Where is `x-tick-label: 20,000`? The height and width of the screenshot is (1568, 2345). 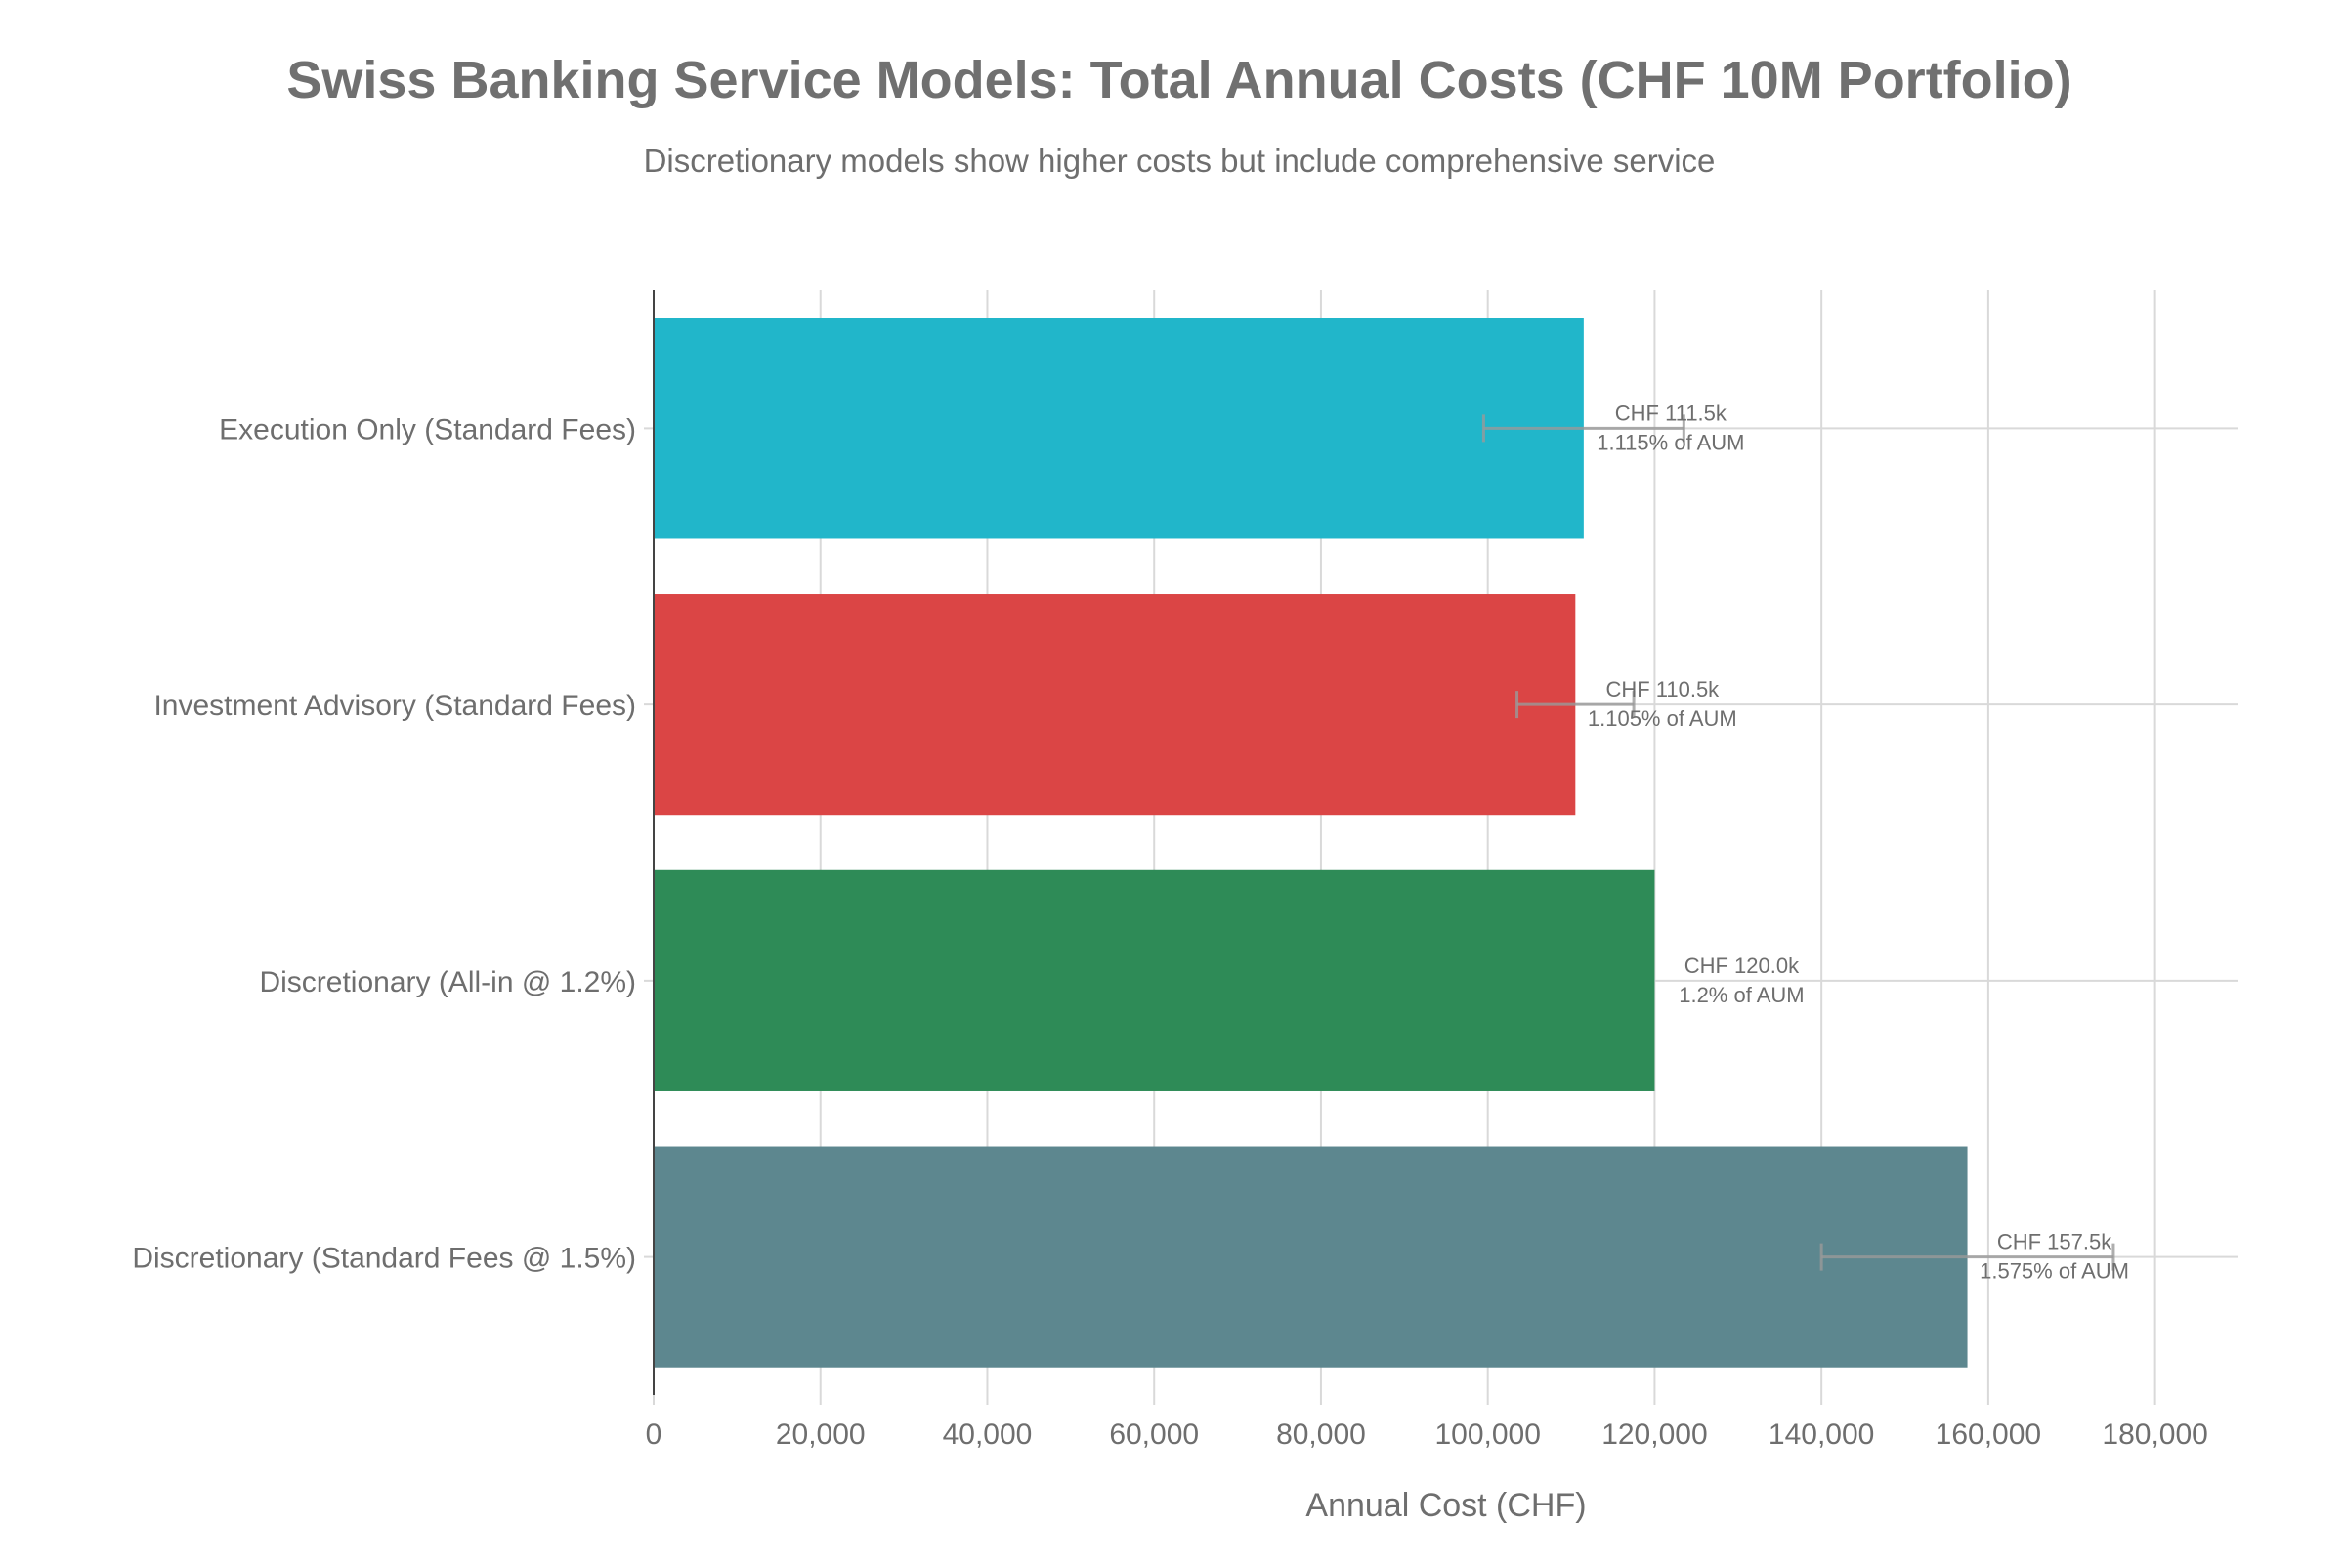
x-tick-label: 20,000 is located at coordinates (821, 1435).